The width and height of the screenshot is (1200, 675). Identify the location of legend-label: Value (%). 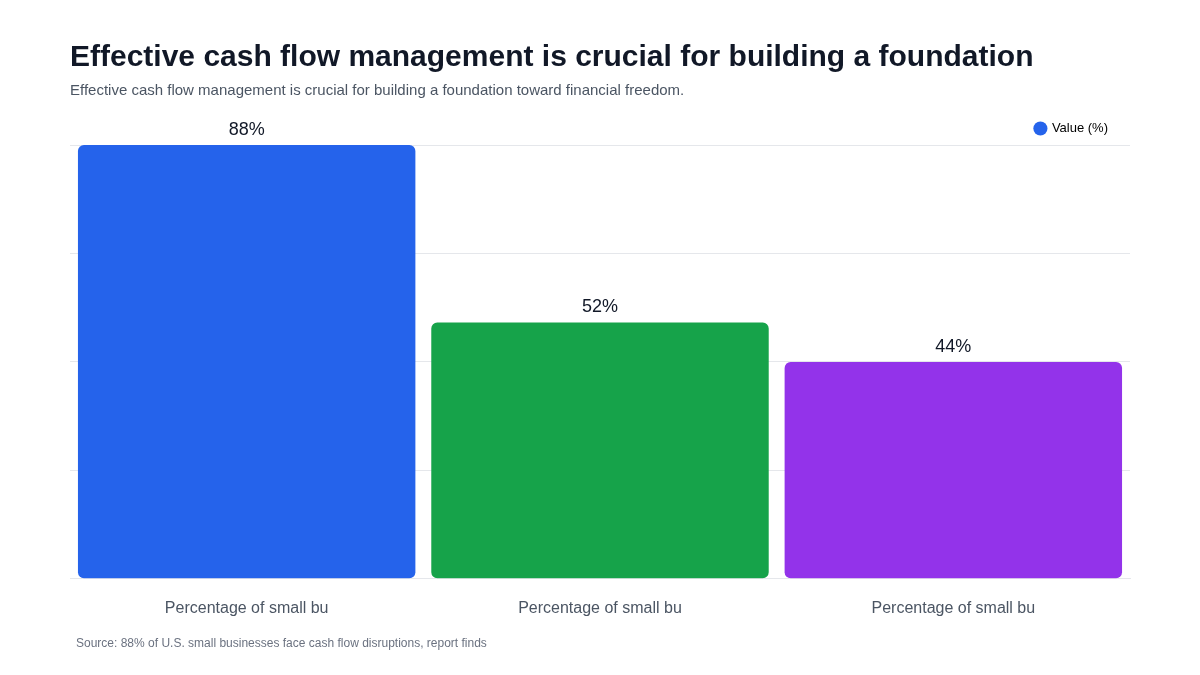
(1080, 128).